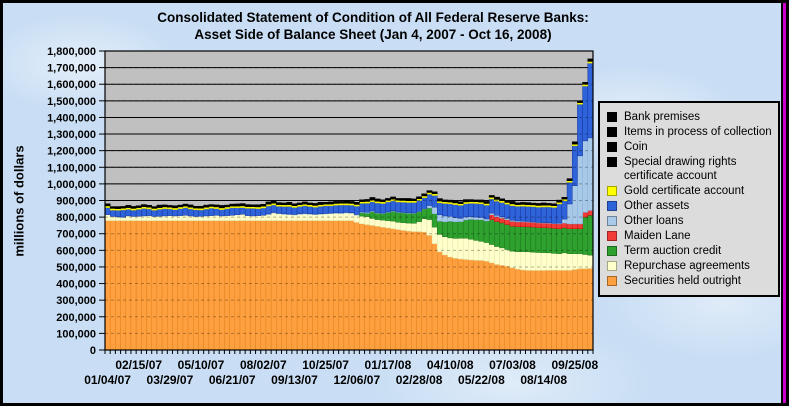  What do you see at coordinates (682, 281) in the screenshot?
I see `legend-label: Securities held outright` at bounding box center [682, 281].